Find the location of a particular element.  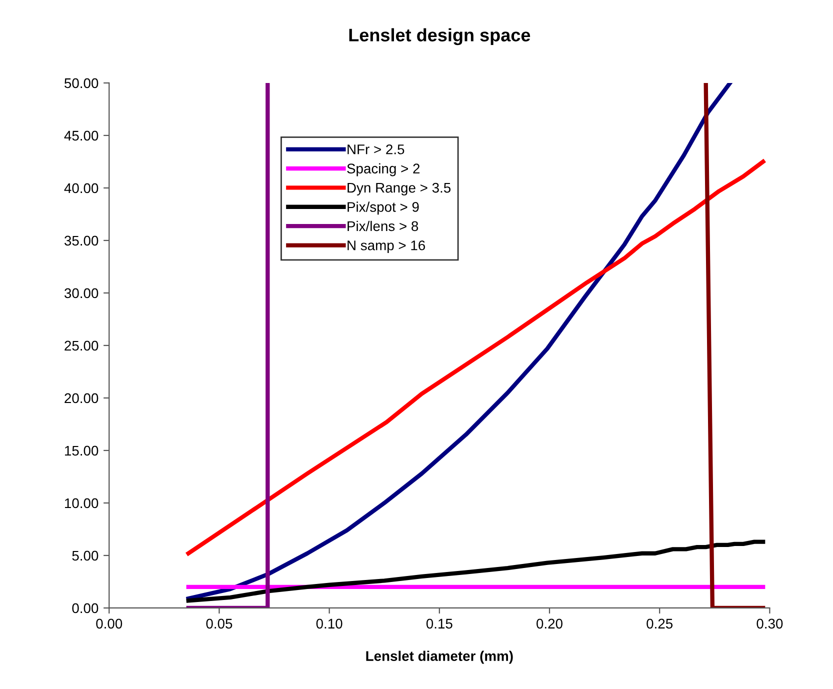

y-tick-label: 40.00 is located at coordinates (81, 188).